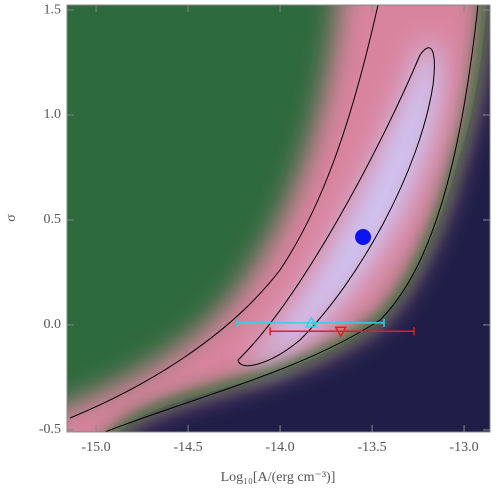 This screenshot has height=495, width=500. I want to click on x-tick-label: -13.0, so click(463, 447).